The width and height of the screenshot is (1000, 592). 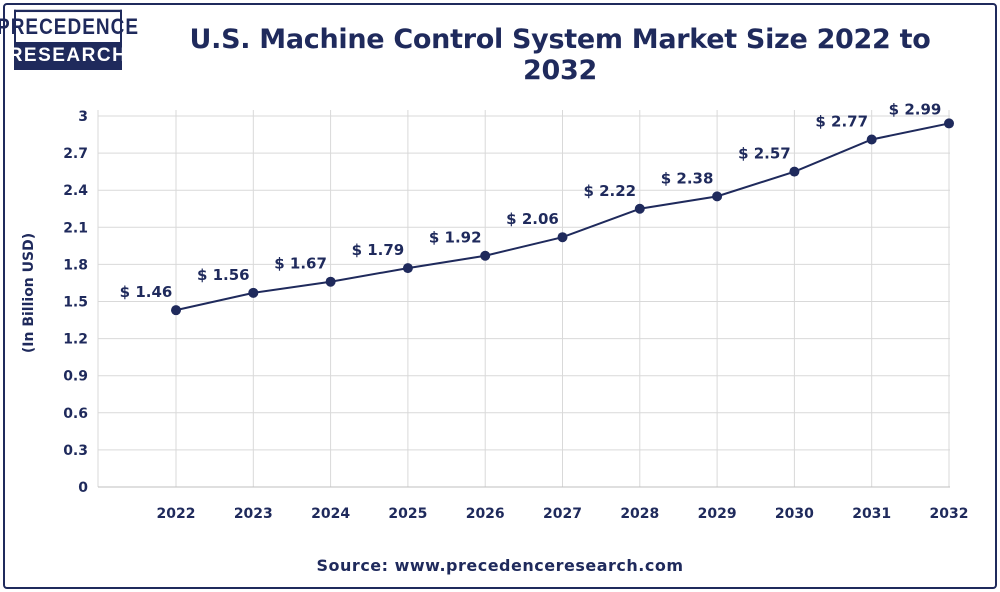 I want to click on y-axis-label: (In Billion USD), so click(x=29, y=293).